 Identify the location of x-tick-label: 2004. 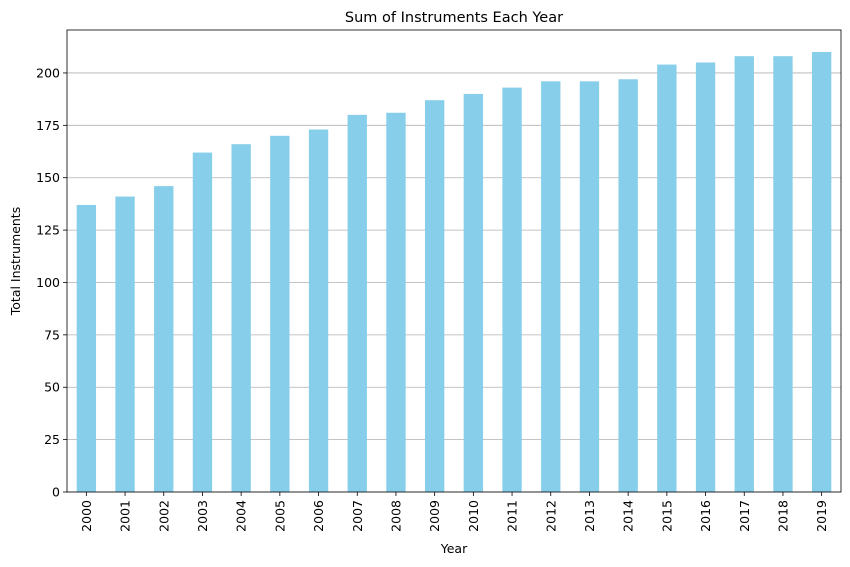
(241, 516).